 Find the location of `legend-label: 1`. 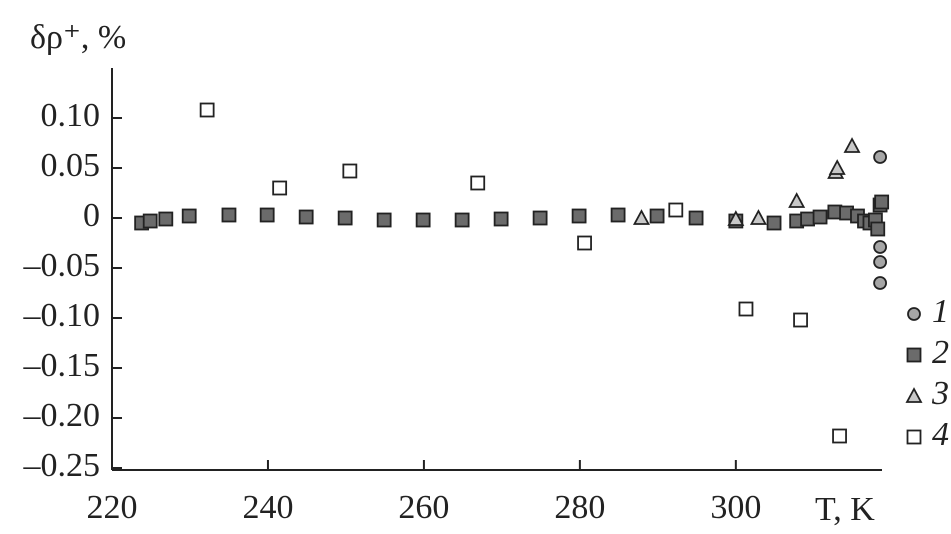

legend-label: 1 is located at coordinates (940, 311).